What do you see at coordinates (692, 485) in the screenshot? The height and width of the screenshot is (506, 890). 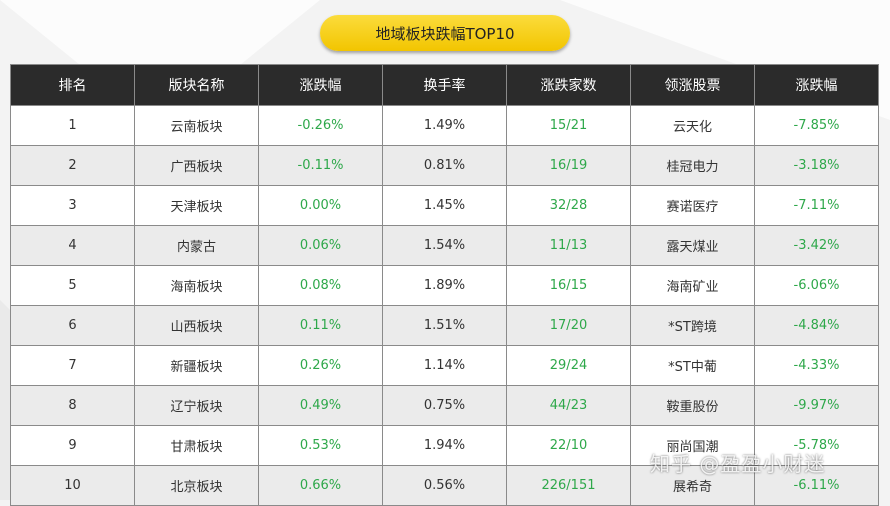 I see `leading-stock-cell: 展希奇` at bounding box center [692, 485].